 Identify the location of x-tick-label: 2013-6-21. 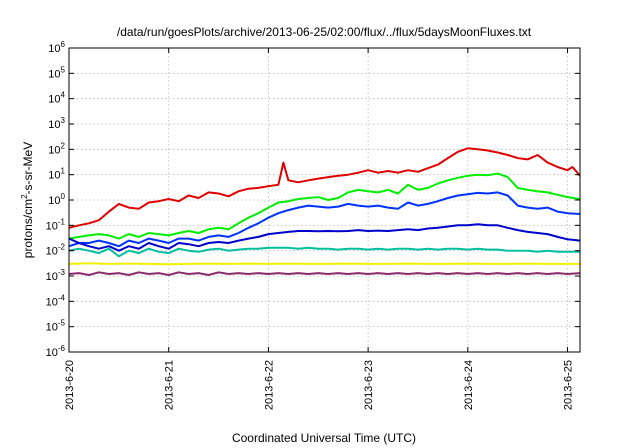
(170, 385).